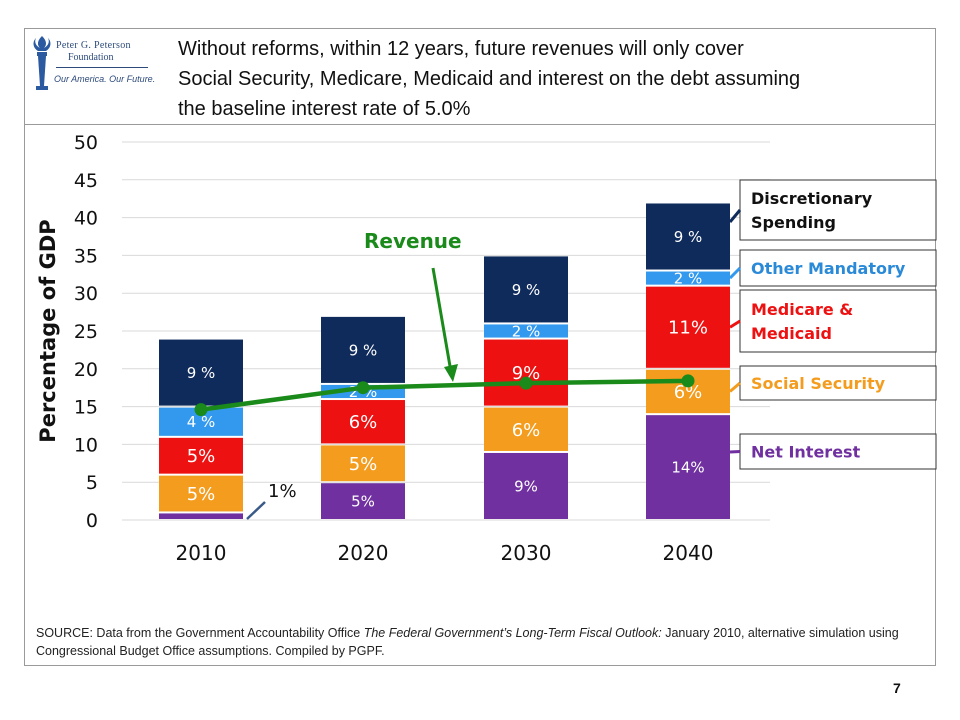 The image size is (960, 720). What do you see at coordinates (688, 381) in the screenshot?
I see `revenue-point-2040` at bounding box center [688, 381].